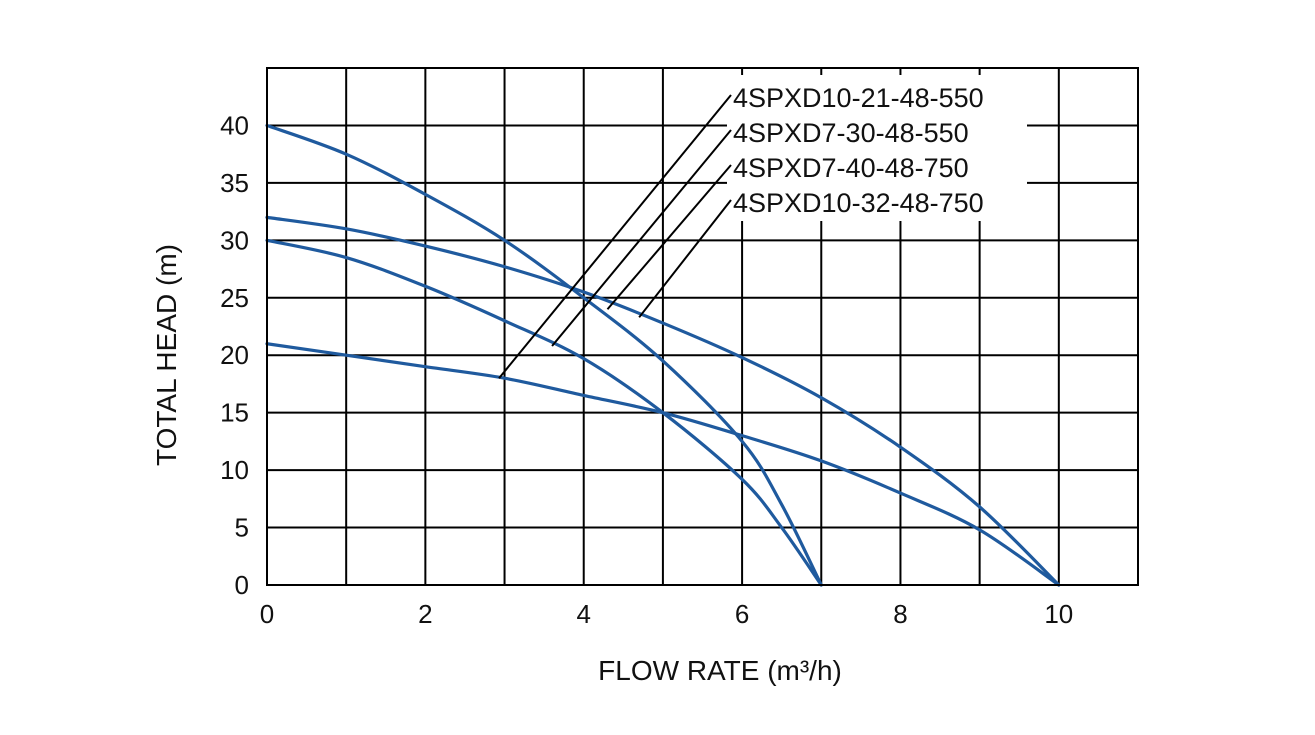 Image resolution: width=1315 pixels, height=735 pixels. I want to click on legend-entry: 4SPXD10-32-48-750, so click(858, 203).